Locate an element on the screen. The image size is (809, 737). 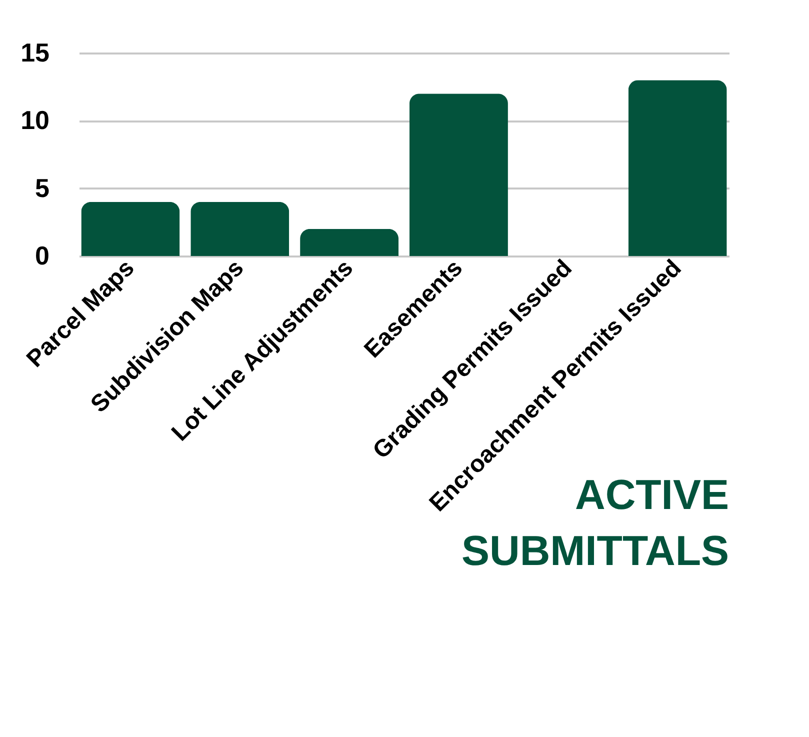
y-tick-label: 0 is located at coordinates (42, 255).